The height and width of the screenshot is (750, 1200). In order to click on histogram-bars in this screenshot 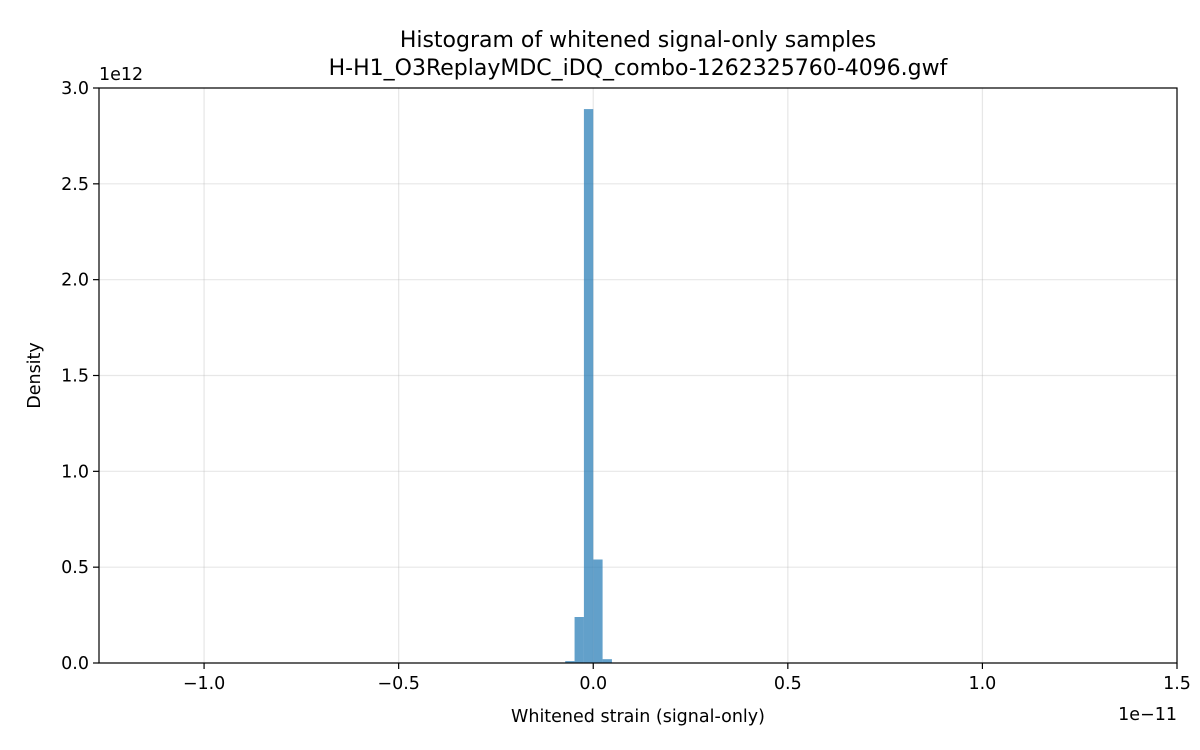, I will do `click(588, 386)`.